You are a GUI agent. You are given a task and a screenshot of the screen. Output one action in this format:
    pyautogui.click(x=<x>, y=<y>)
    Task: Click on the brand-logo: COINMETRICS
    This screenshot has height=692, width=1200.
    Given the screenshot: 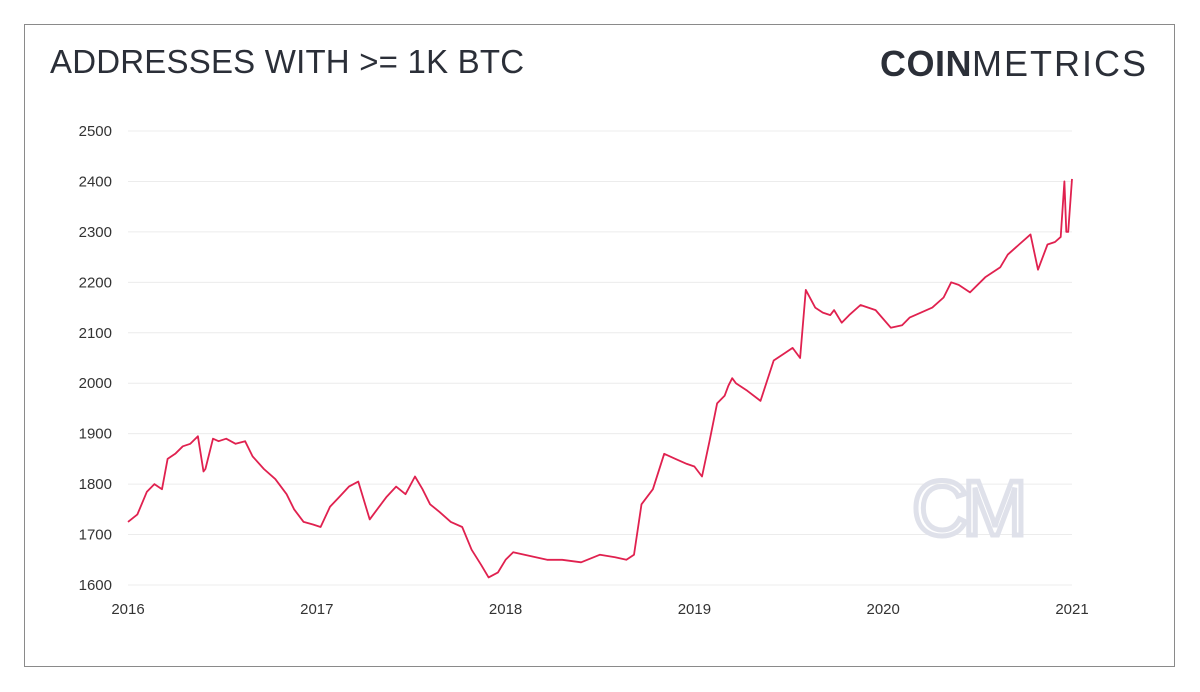 What is the action you would take?
    pyautogui.click(x=1014, y=64)
    